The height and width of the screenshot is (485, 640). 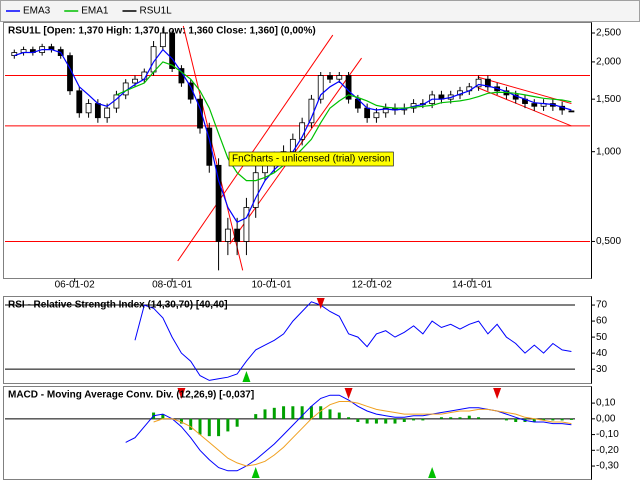 What do you see at coordinates (602, 305) in the screenshot?
I see `y-tick-label: 70` at bounding box center [602, 305].